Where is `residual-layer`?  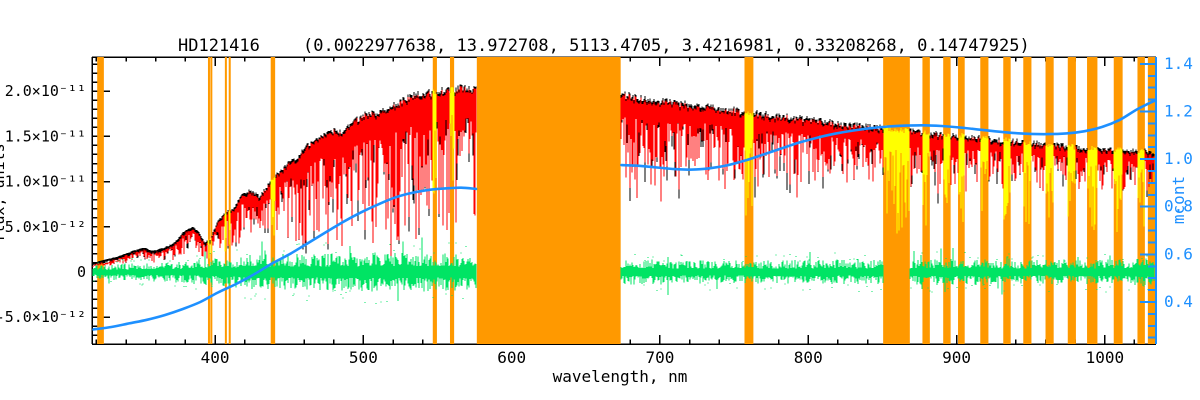
residual-layer is located at coordinates (623, 270).